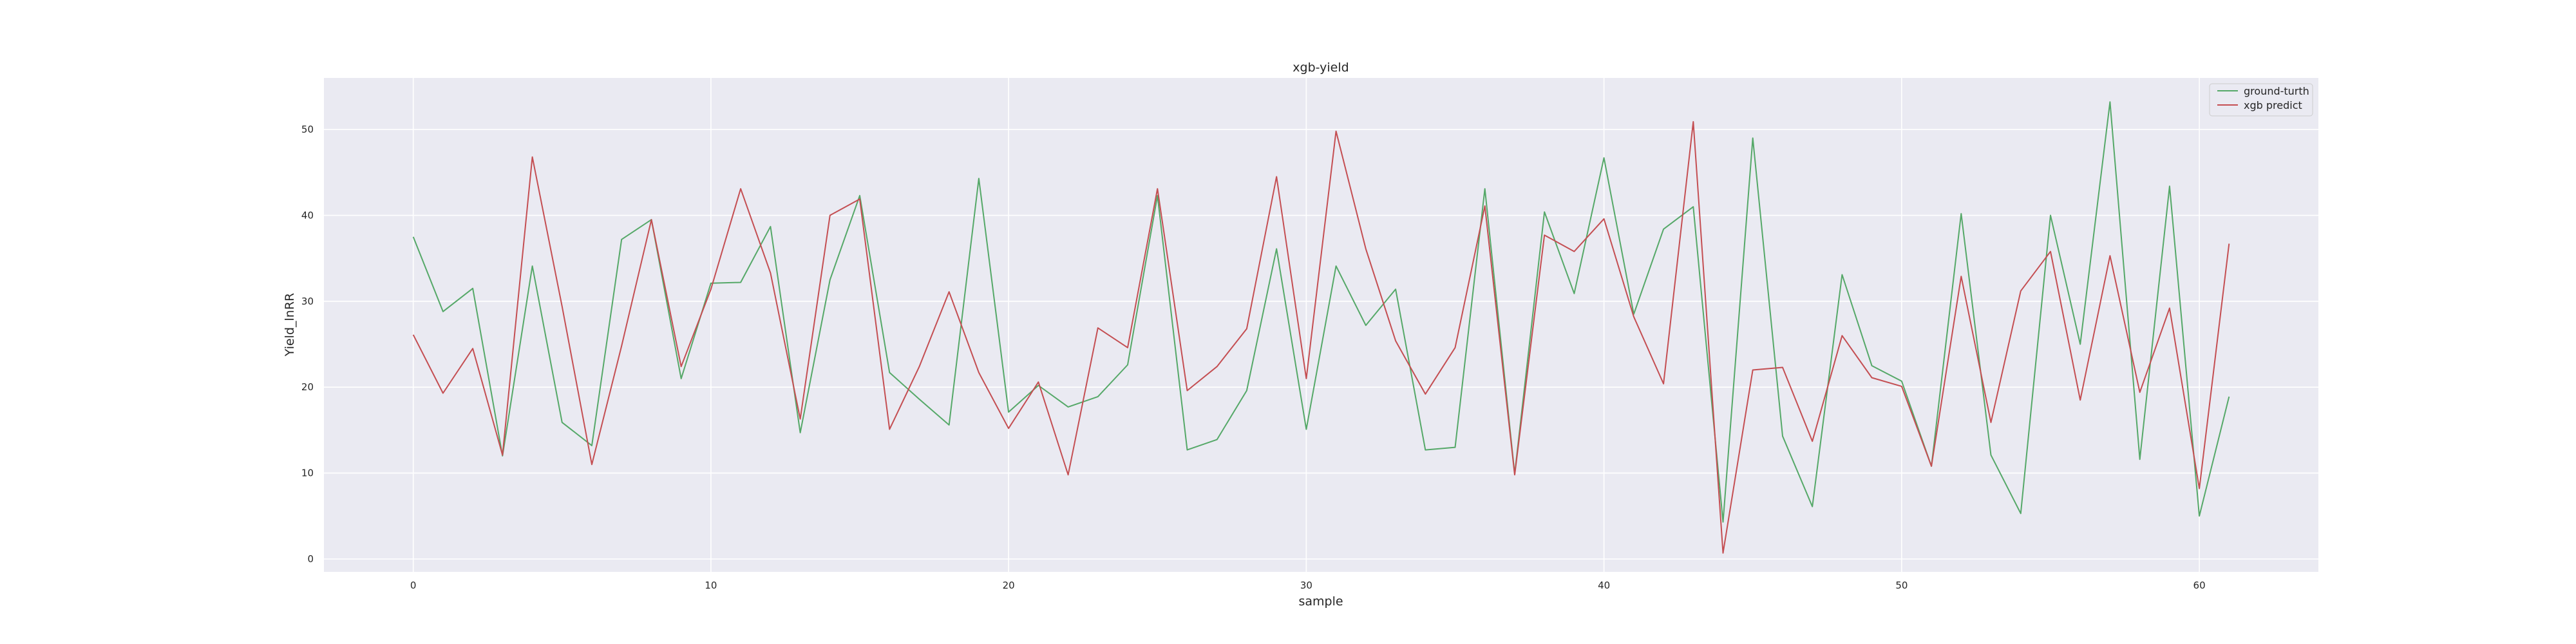 The height and width of the screenshot is (644, 2576). What do you see at coordinates (2200, 586) in the screenshot?
I see `x-tick-label: 60` at bounding box center [2200, 586].